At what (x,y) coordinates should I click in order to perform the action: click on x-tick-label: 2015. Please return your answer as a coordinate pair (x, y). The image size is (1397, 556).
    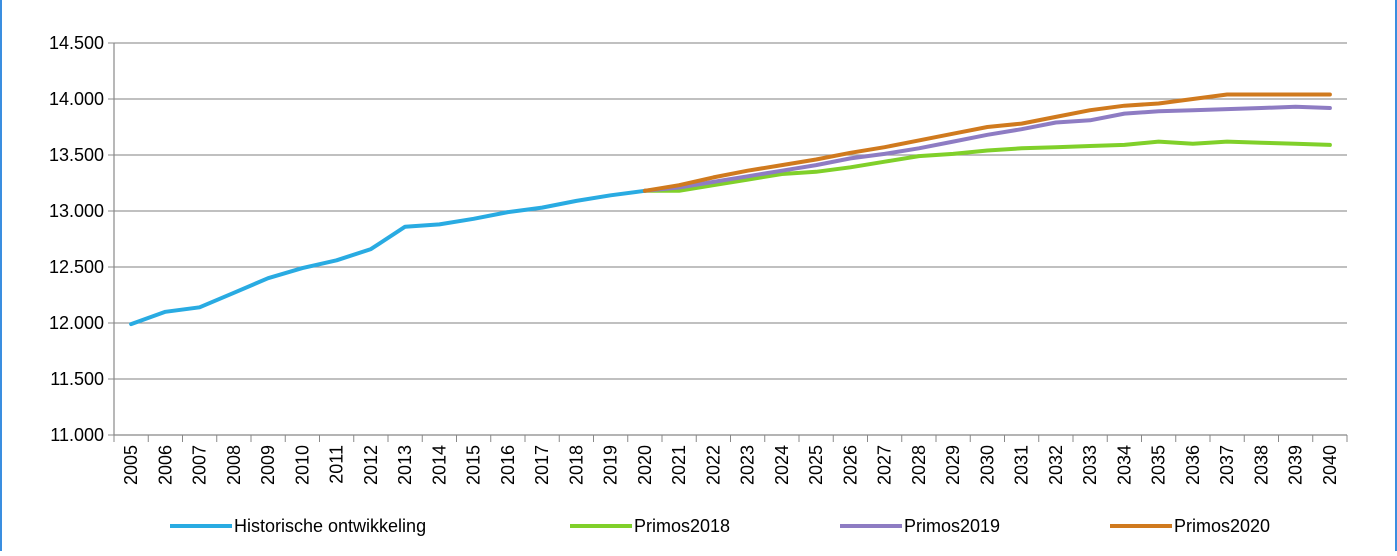
    Looking at the image, I should click on (474, 465).